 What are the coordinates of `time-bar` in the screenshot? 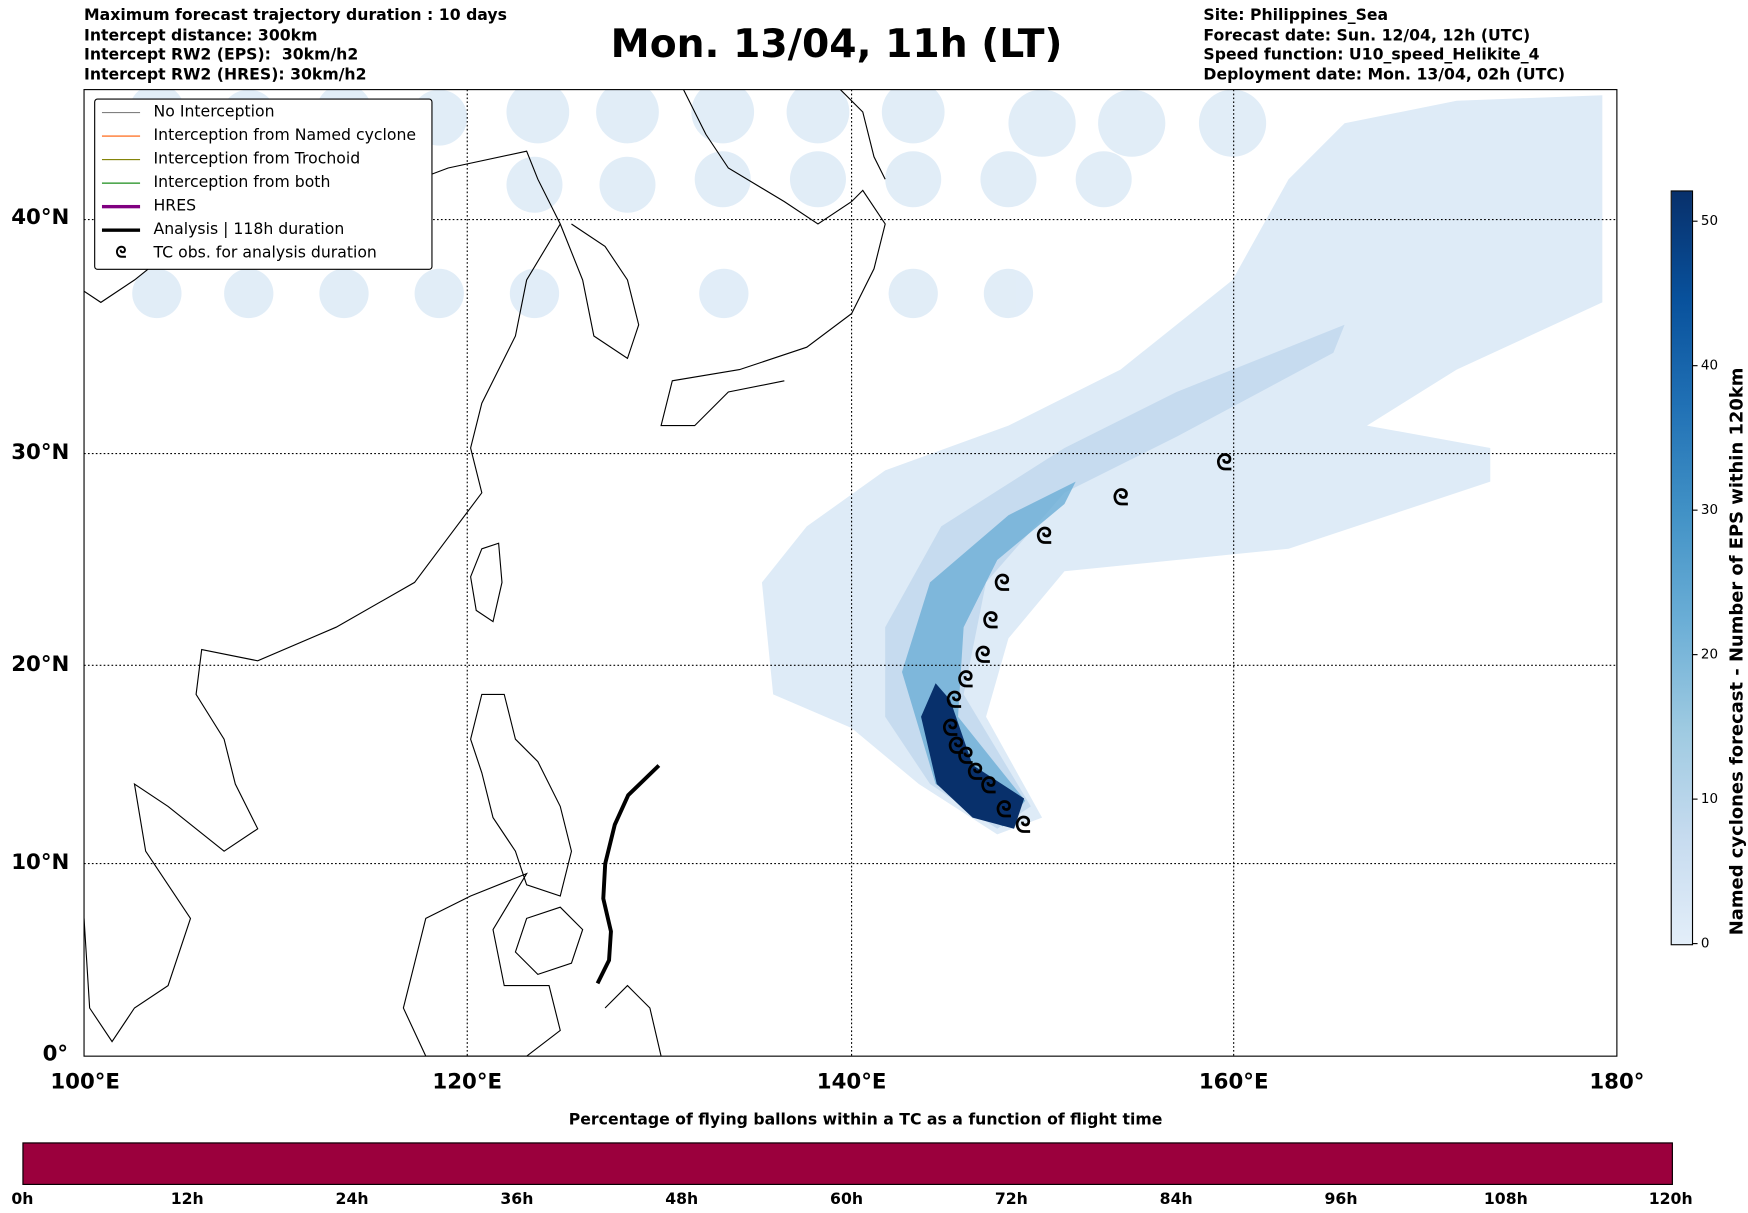 It's located at (847, 1163).